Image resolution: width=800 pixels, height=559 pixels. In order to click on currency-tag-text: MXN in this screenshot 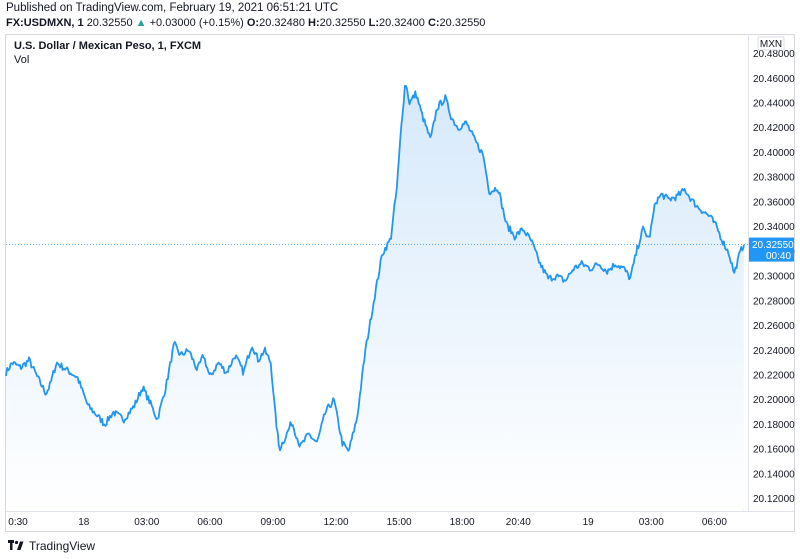, I will do `click(771, 44)`.